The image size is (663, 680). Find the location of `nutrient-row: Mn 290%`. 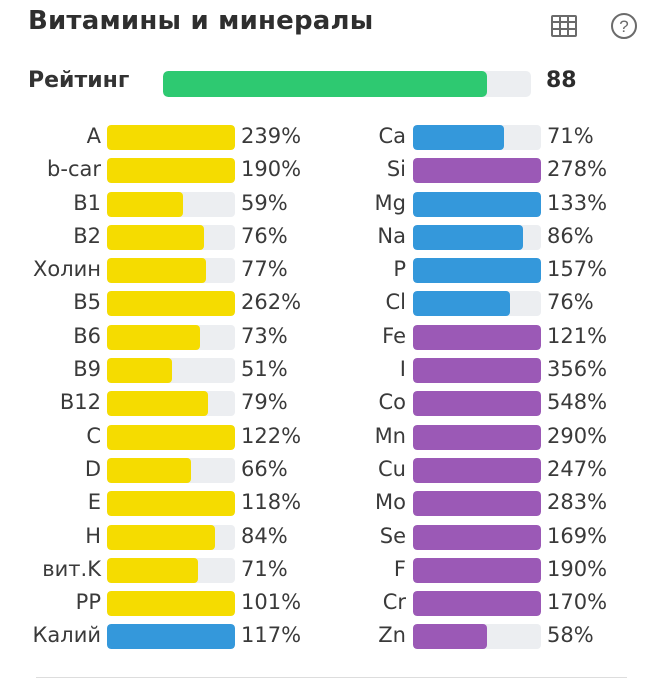

nutrient-row: Mn 290% is located at coordinates (457, 437).